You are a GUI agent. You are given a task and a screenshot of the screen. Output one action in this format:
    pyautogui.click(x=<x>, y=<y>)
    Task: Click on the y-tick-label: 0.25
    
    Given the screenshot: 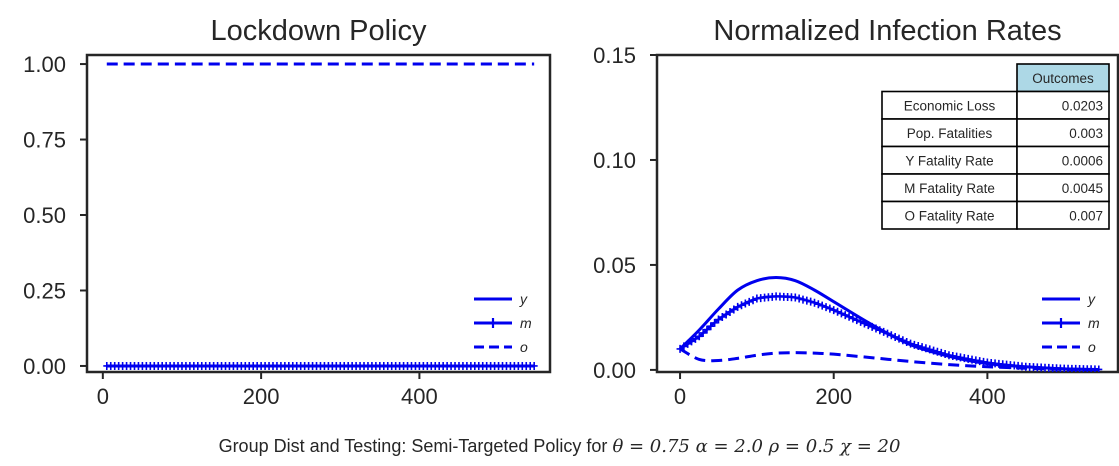 What is the action you would take?
    pyautogui.click(x=44, y=290)
    